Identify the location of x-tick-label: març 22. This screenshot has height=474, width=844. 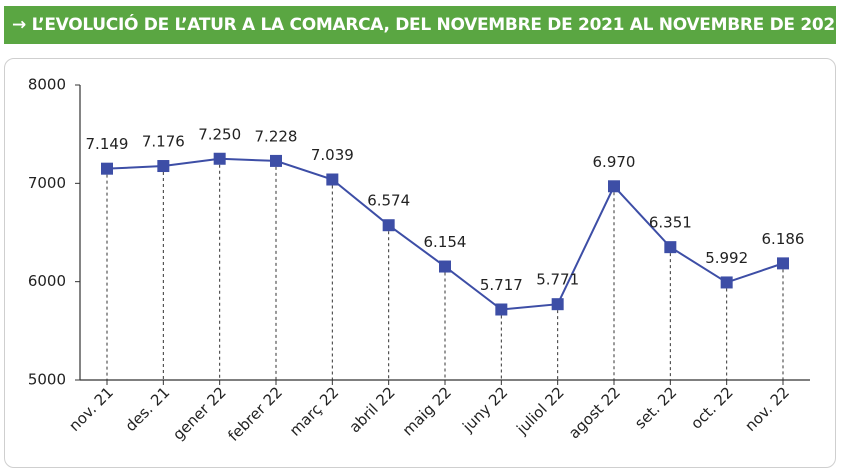
(314, 411).